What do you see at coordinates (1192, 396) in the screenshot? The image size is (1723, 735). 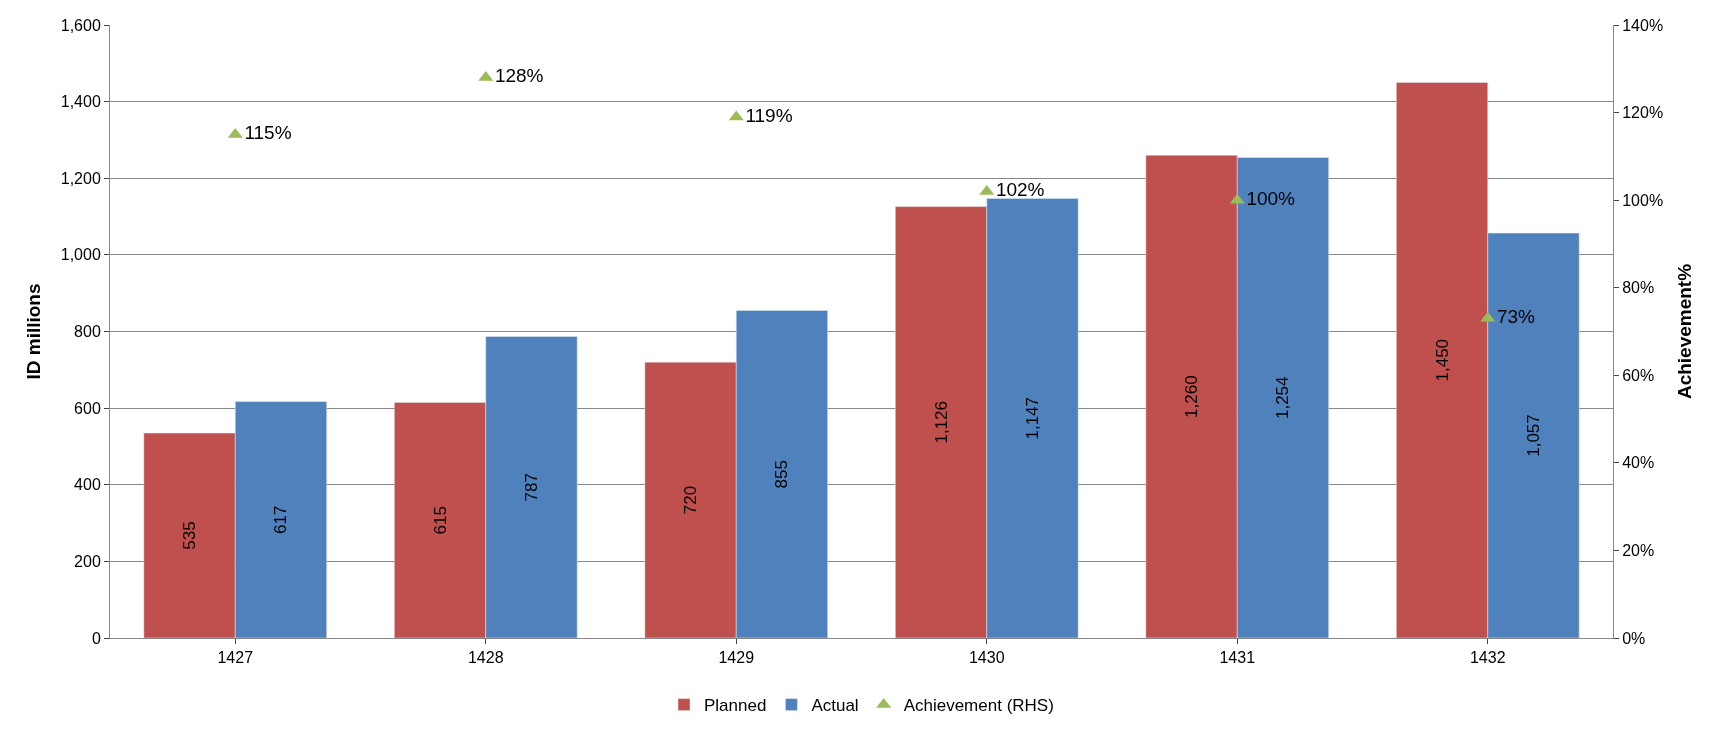 I see `data-label: 1,260` at bounding box center [1192, 396].